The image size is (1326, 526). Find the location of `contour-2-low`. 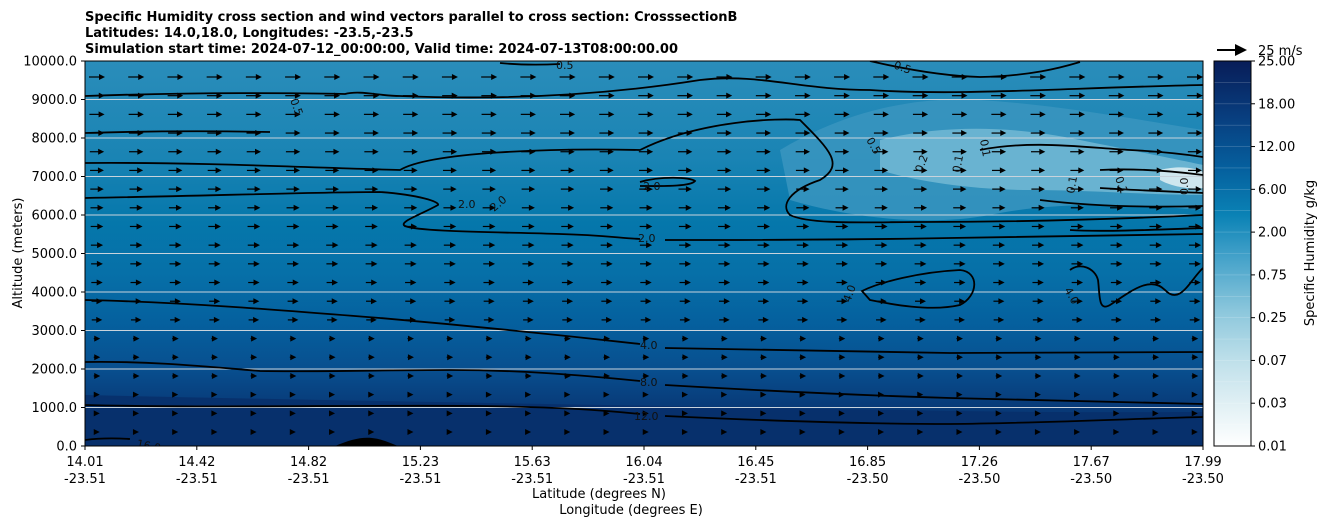

contour-2-low is located at coordinates (644, 216).